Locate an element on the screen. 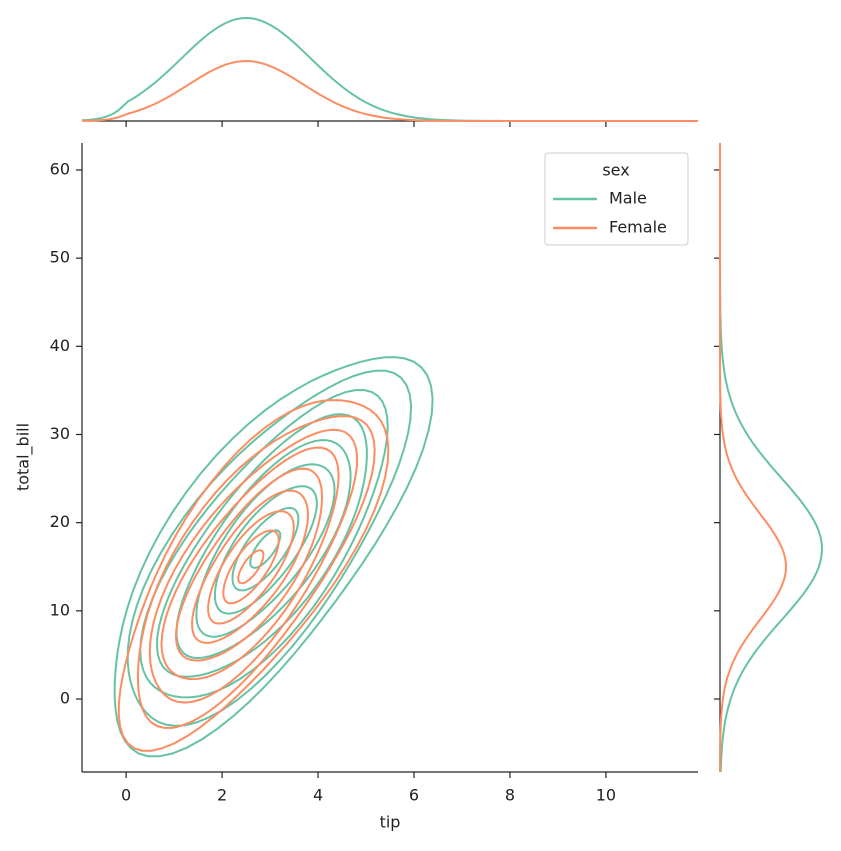 The height and width of the screenshot is (851, 841). x-tick-label: 10 is located at coordinates (606, 795).